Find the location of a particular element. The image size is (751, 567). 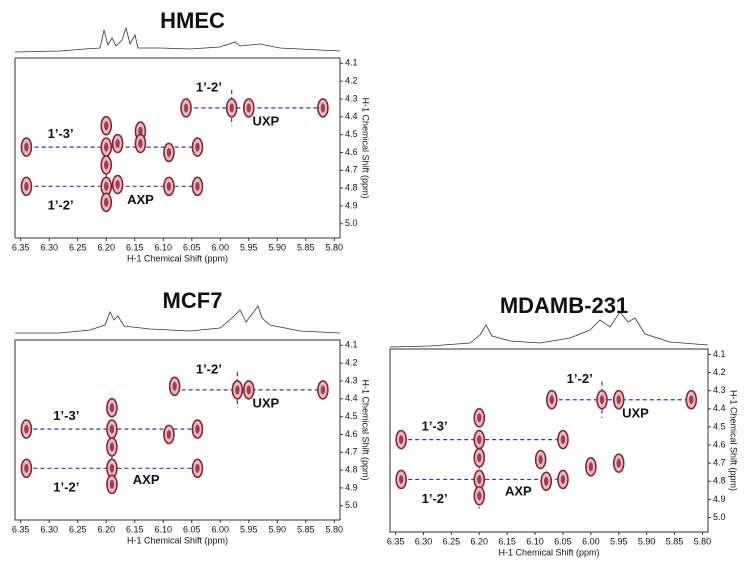

x-tick-label: 6.35 is located at coordinates (21, 529).